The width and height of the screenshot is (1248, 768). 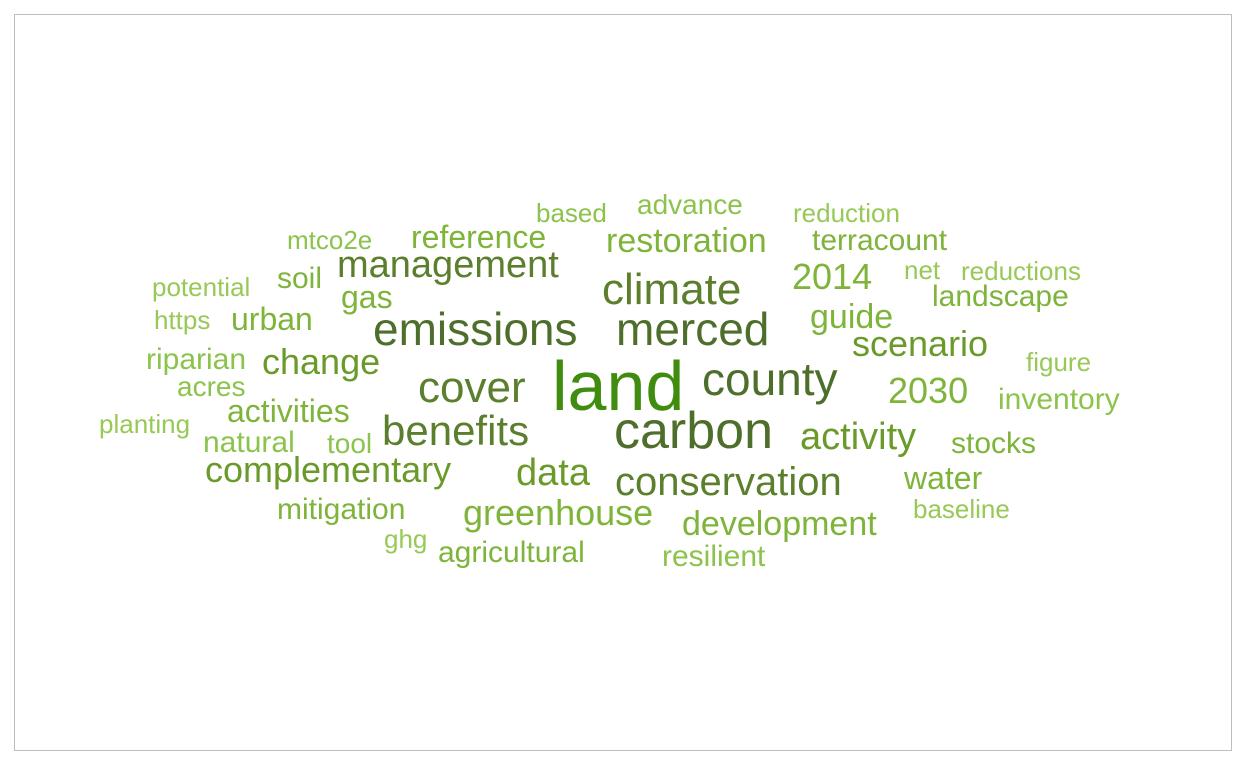 I want to click on word-reference: reference, so click(x=479, y=237).